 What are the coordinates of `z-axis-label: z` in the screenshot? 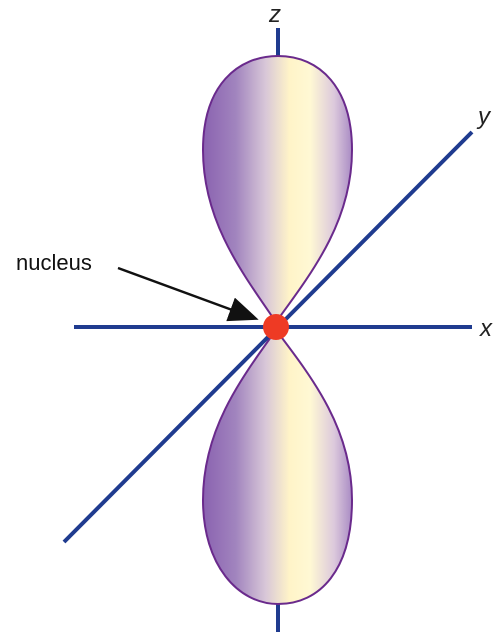 It's located at (274, 14).